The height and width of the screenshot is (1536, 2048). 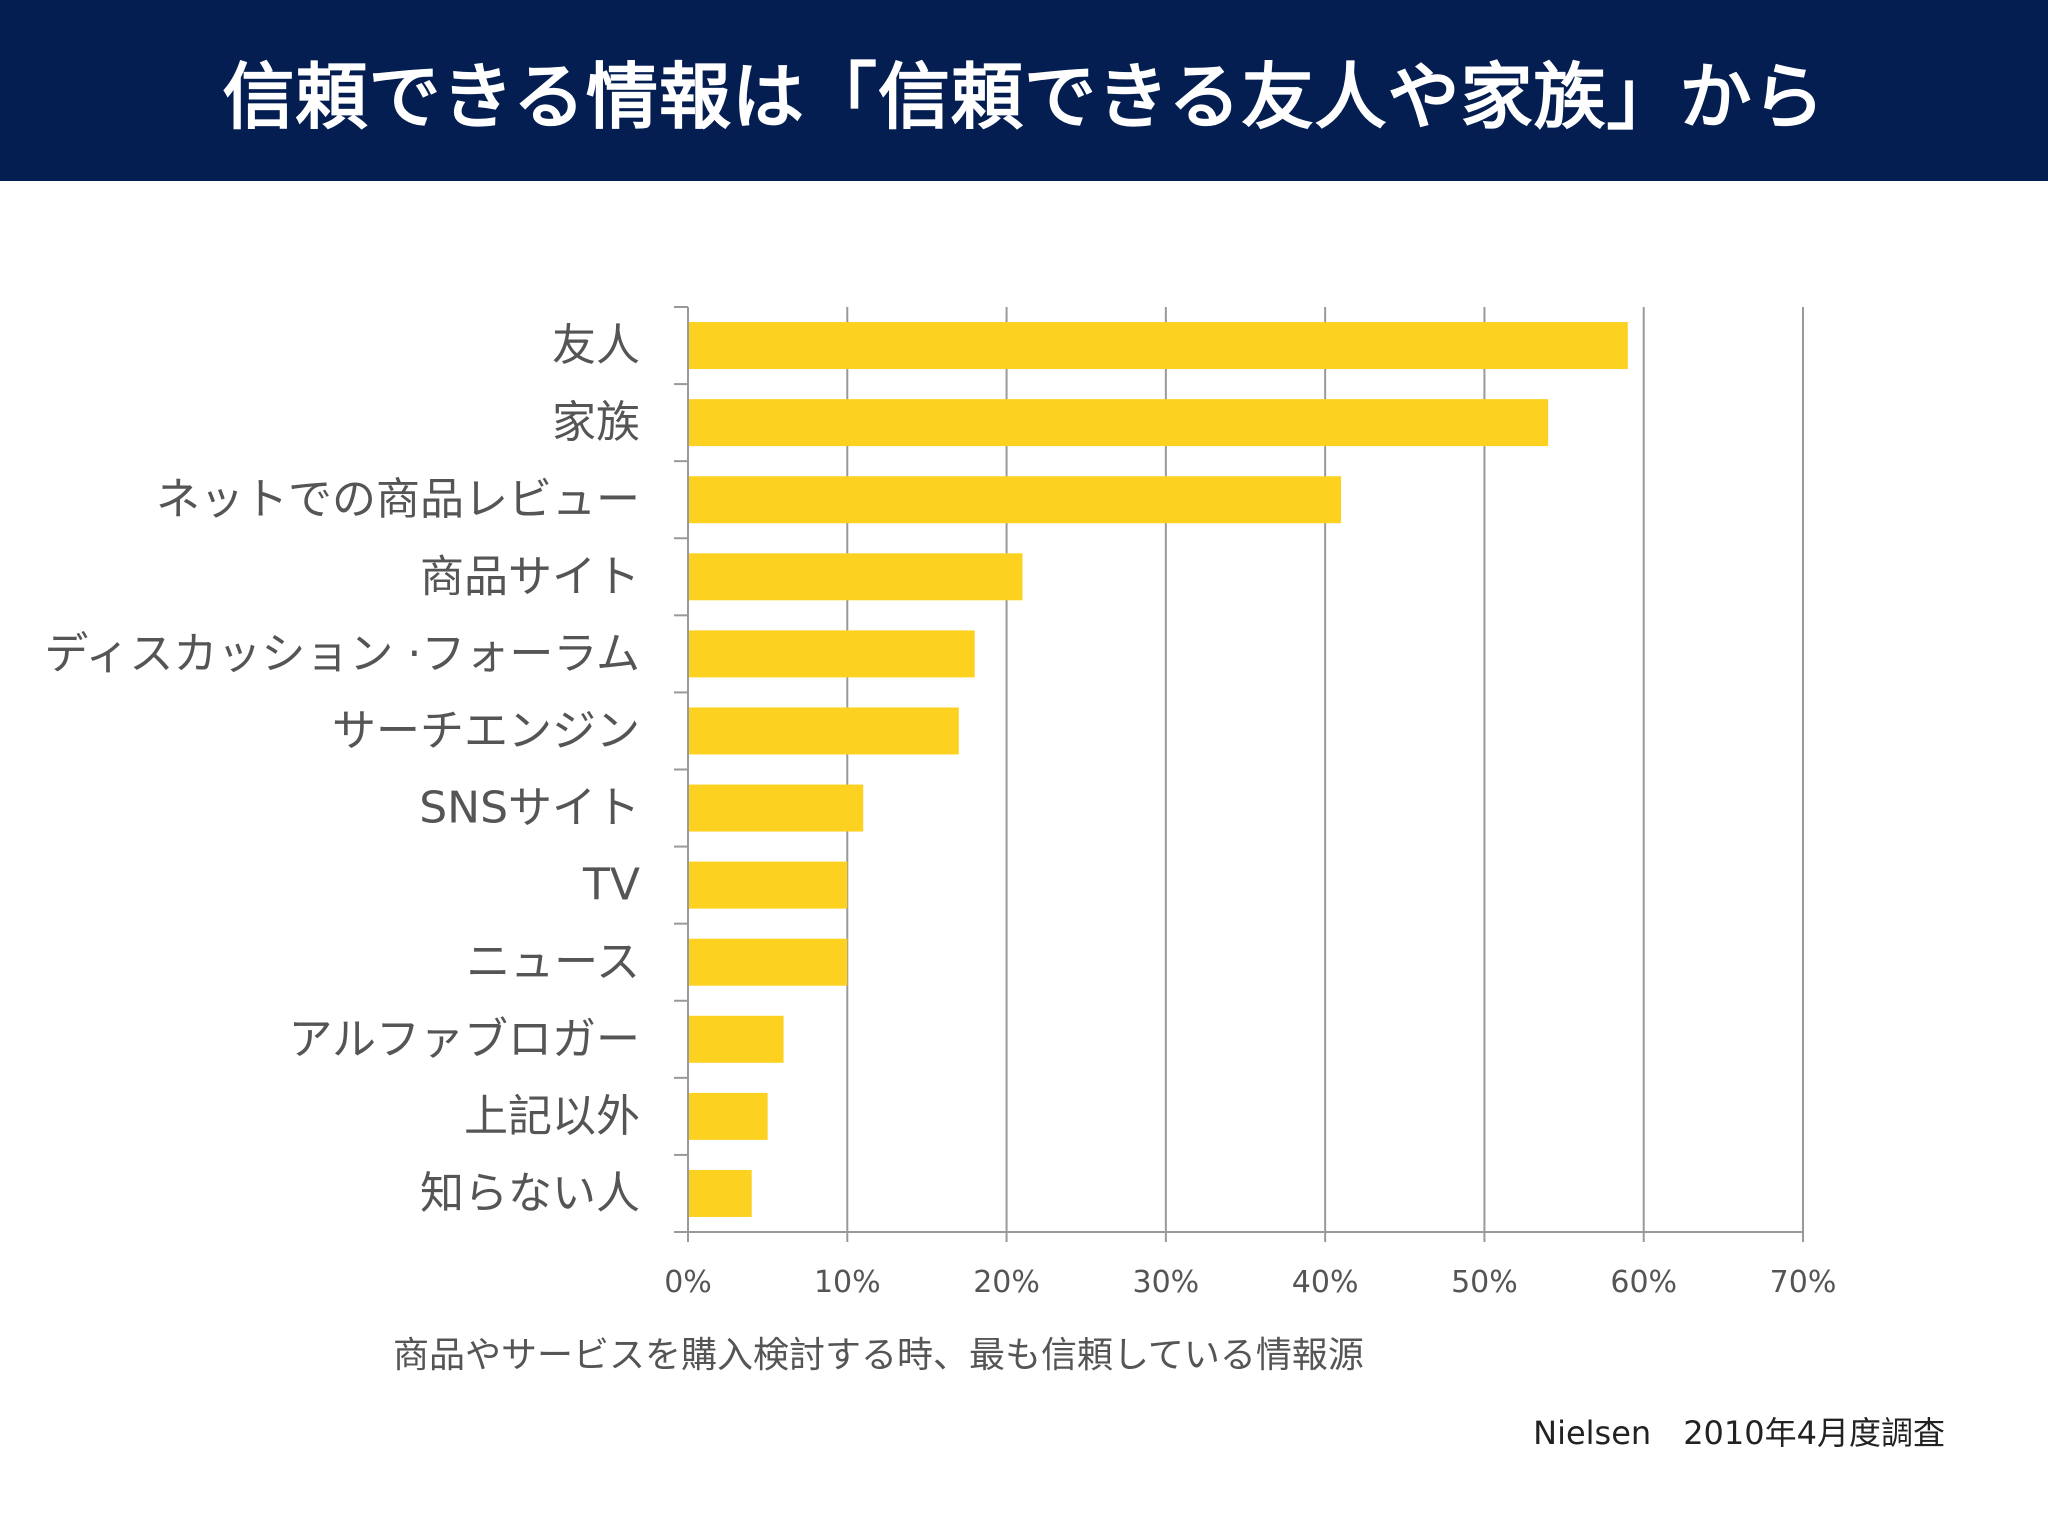 I want to click on x-tick-label-3: 30%, so click(x=1166, y=1282).